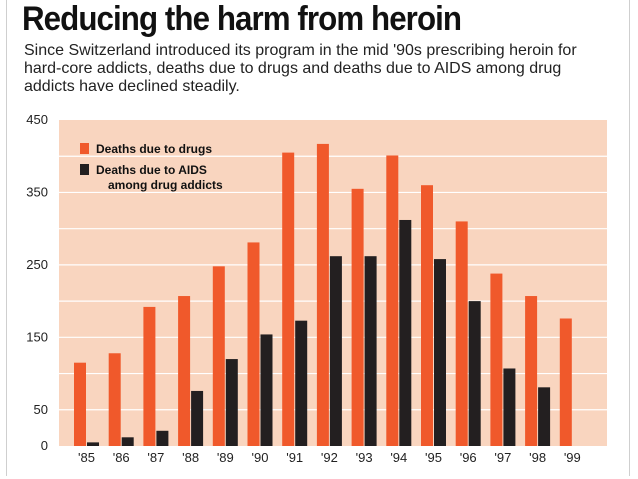 The width and height of the screenshot is (638, 479). I want to click on y-tick-label: 250, so click(37, 264).